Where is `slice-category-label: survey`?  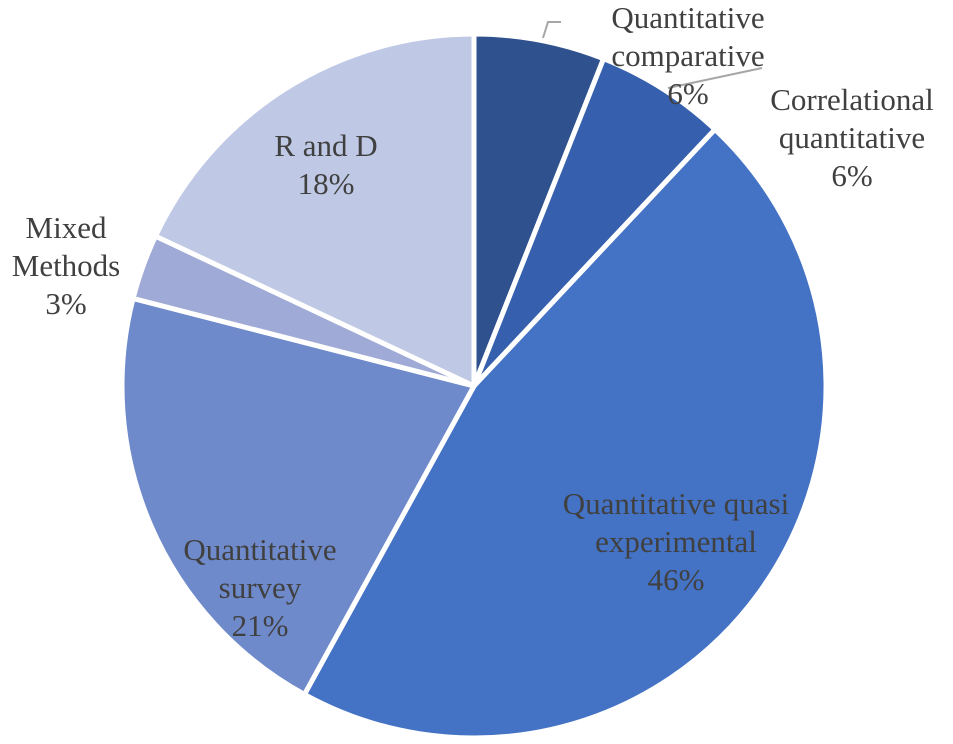 slice-category-label: survey is located at coordinates (260, 587).